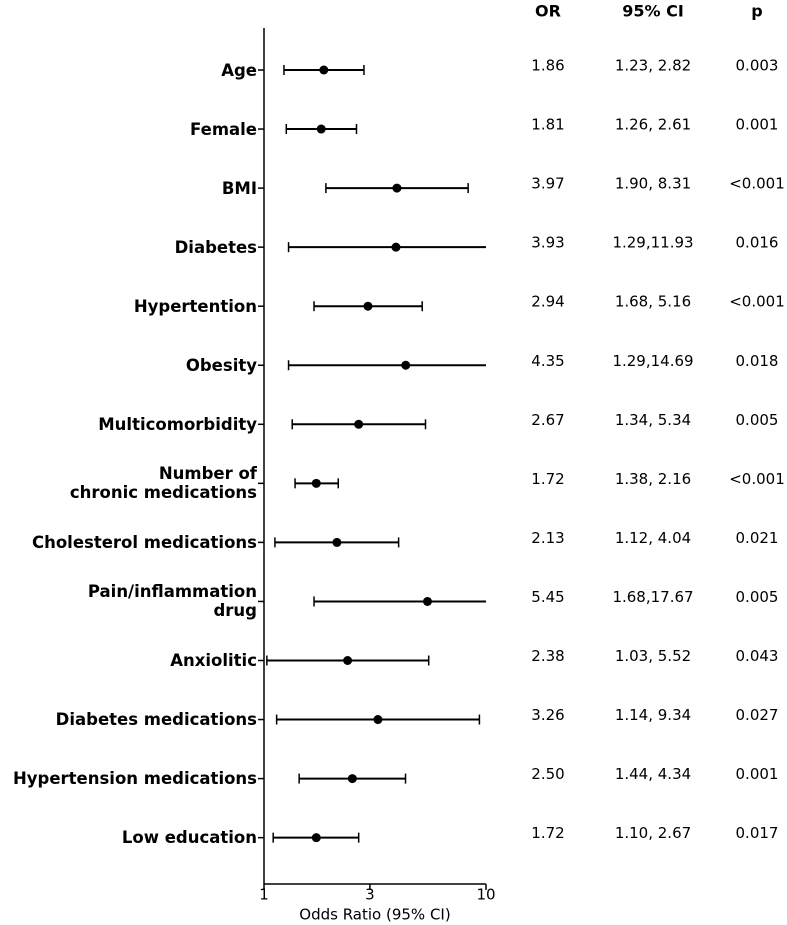 This screenshot has height=925, width=787. Describe the element at coordinates (653, 420) in the screenshot. I see `ci-label: 1.34, 5.34` at that location.